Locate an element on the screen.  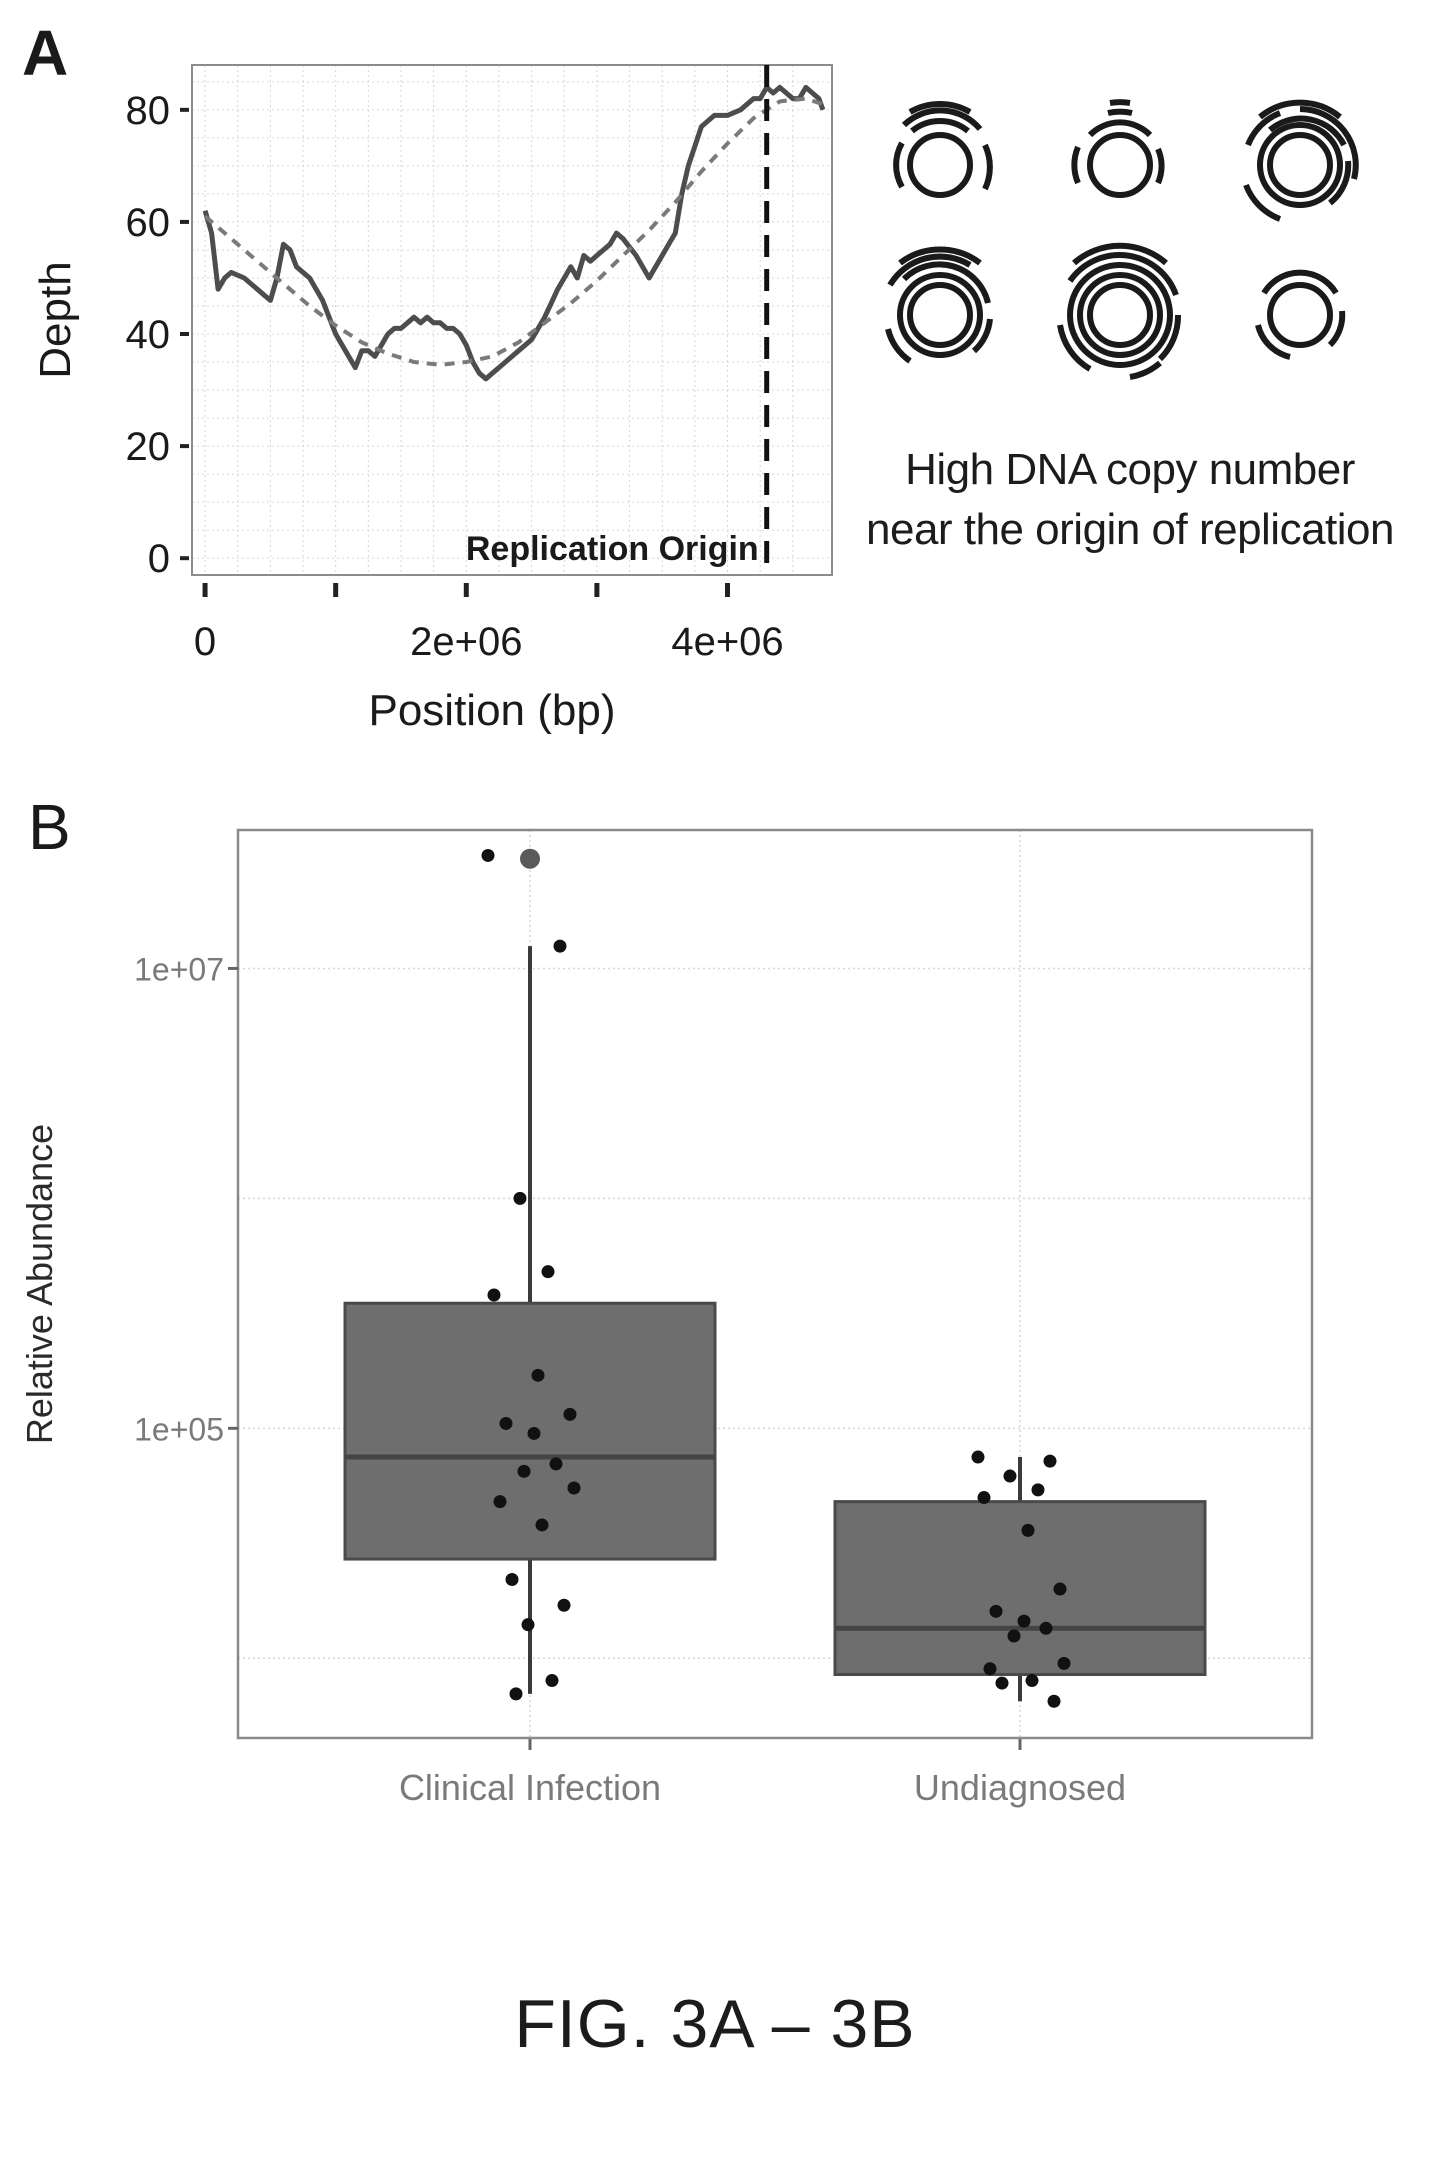
x-tick-label: Clinical Infection is located at coordinates (530, 1787).